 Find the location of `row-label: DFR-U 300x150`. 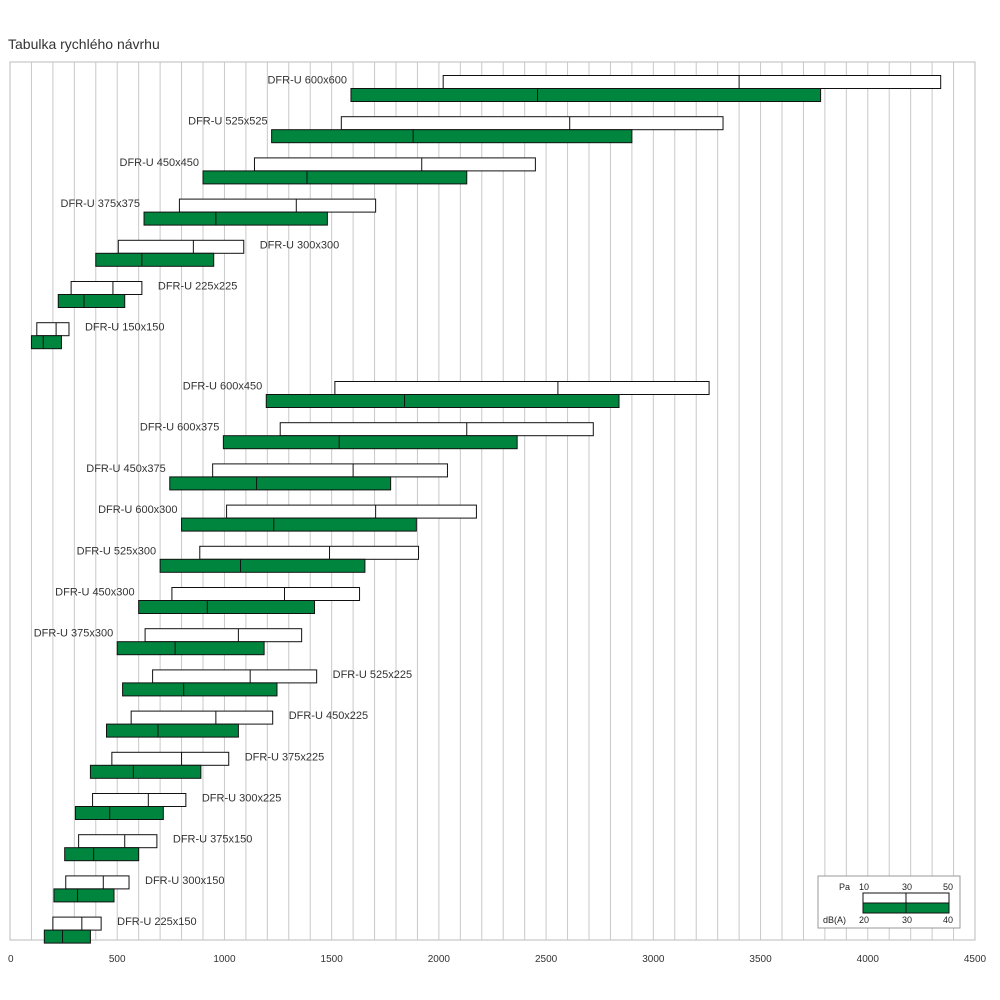

row-label: DFR-U 300x150 is located at coordinates (184, 881).